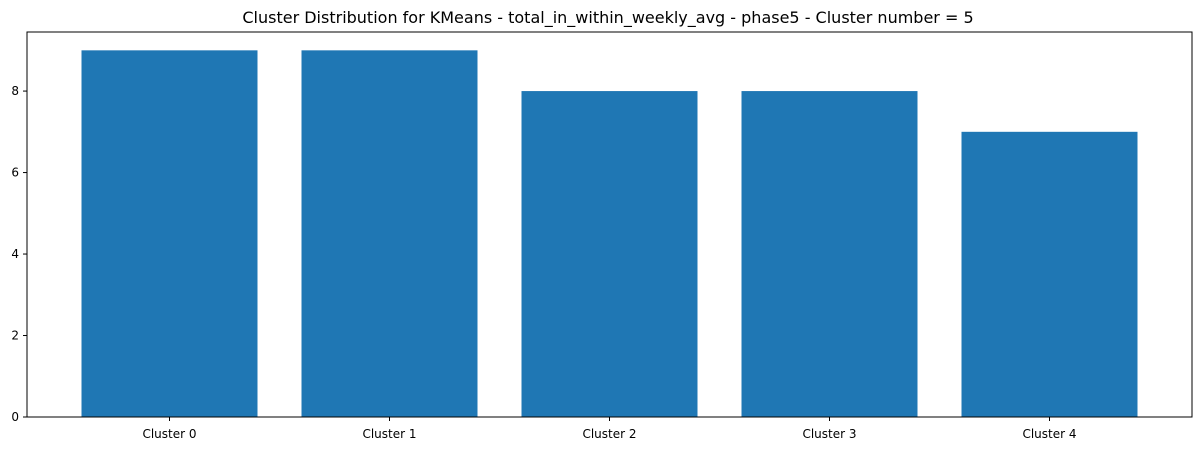 The width and height of the screenshot is (1201, 455). Describe the element at coordinates (15, 336) in the screenshot. I see `y-tick-label: 2` at that location.